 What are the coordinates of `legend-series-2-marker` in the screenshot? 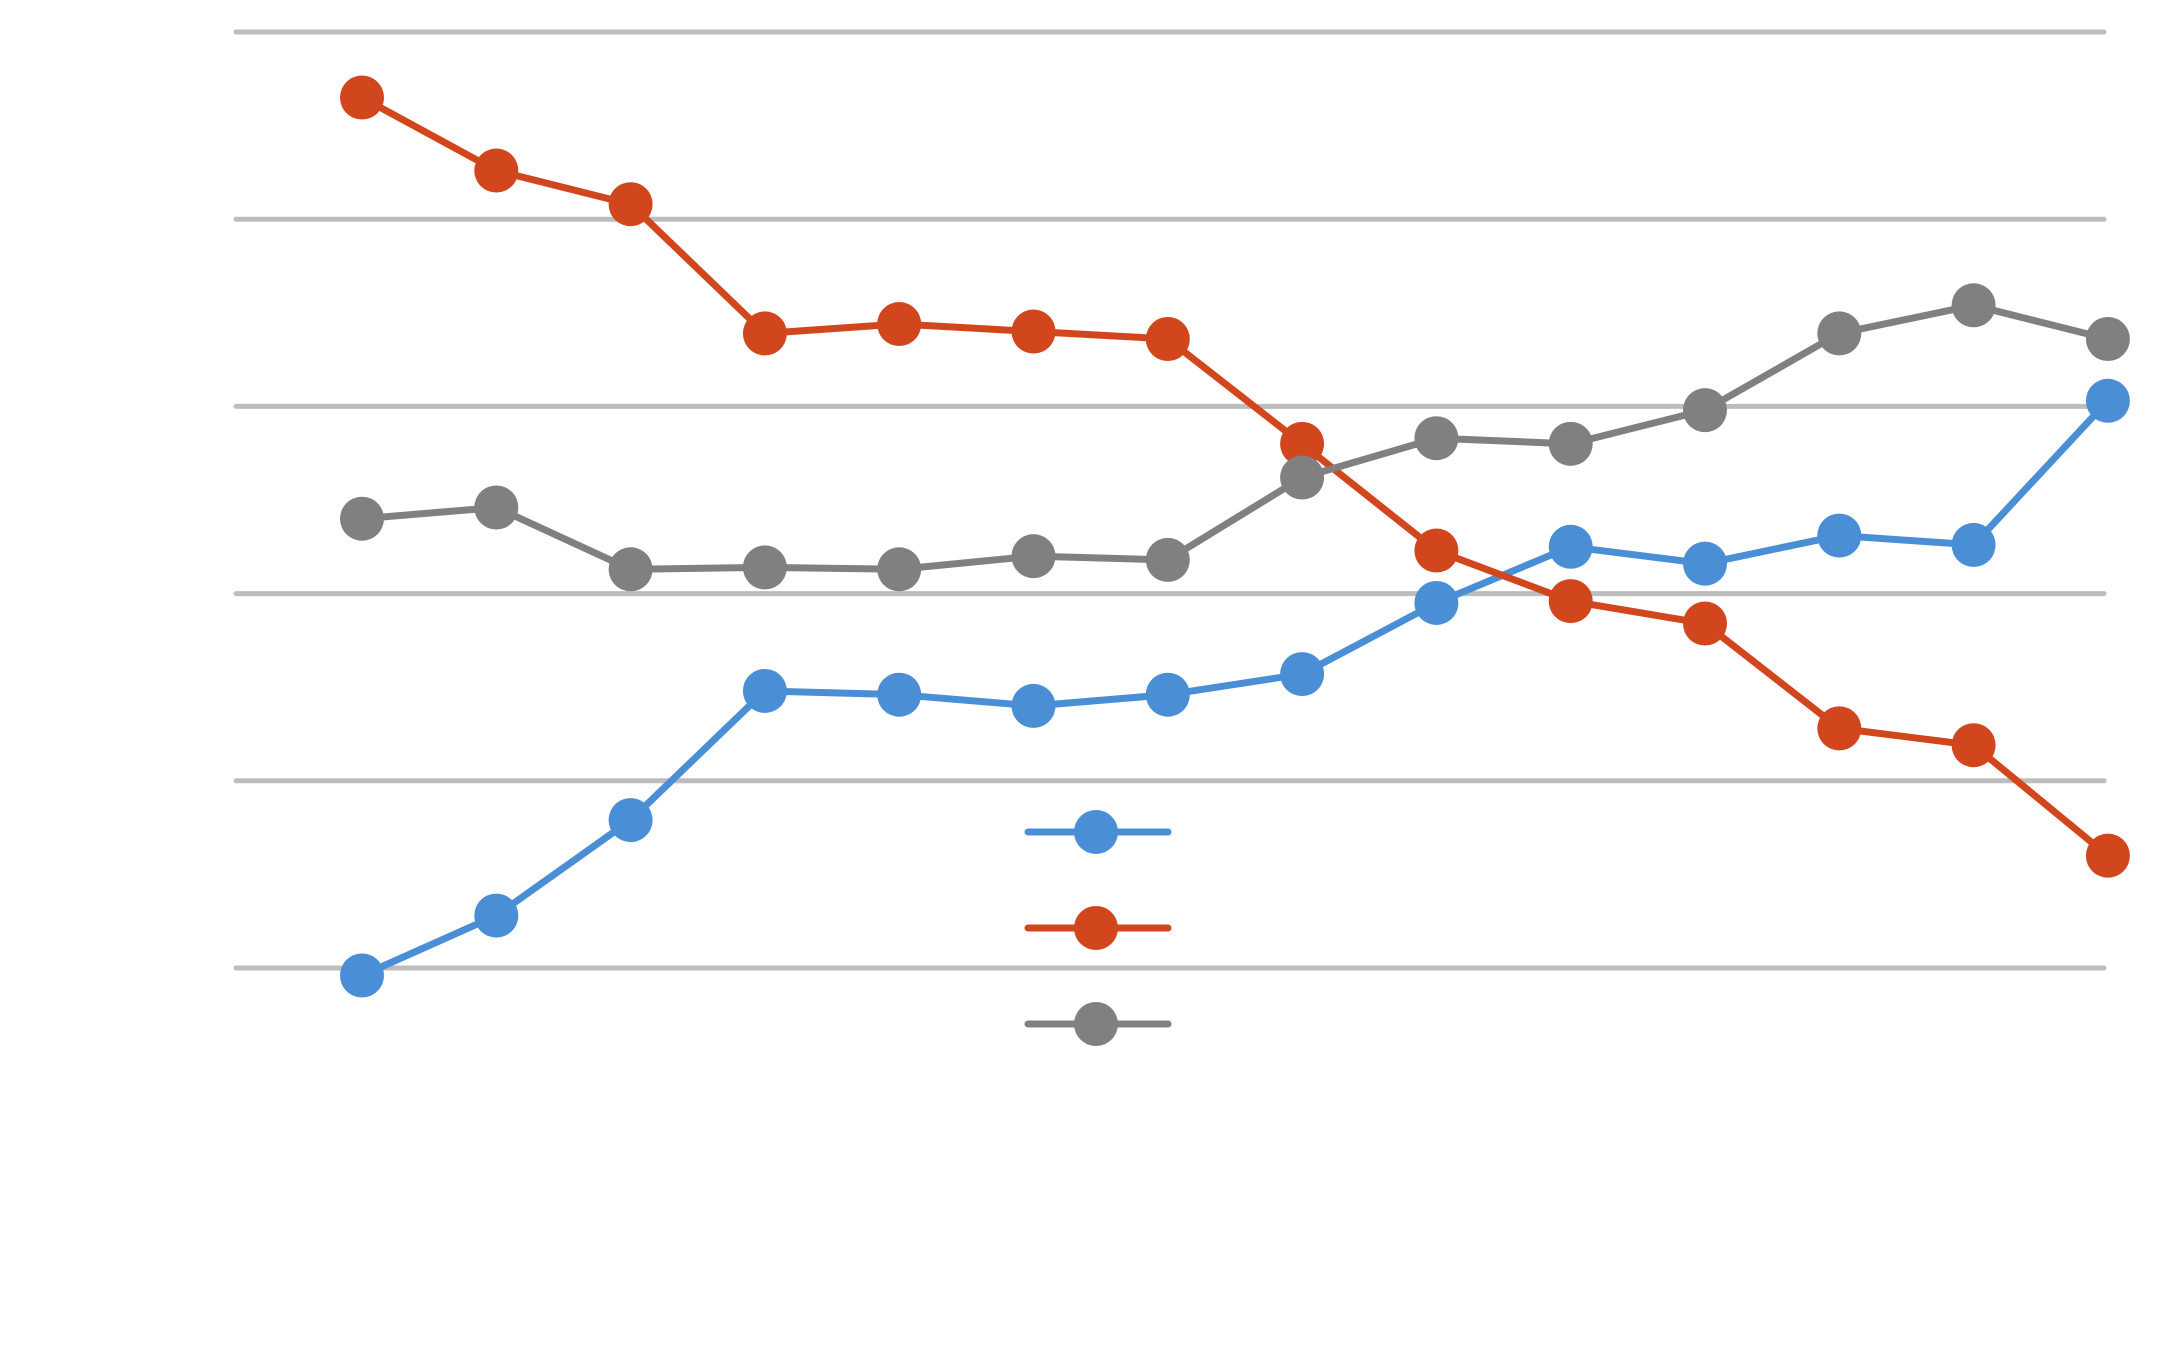 It's located at (1096, 928).